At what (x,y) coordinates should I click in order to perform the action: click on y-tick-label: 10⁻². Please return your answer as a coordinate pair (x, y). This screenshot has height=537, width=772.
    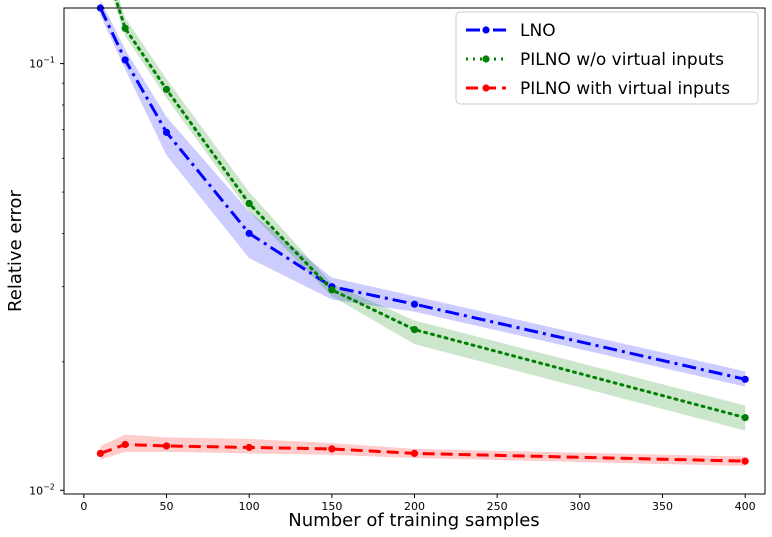
    Looking at the image, I should click on (42, 489).